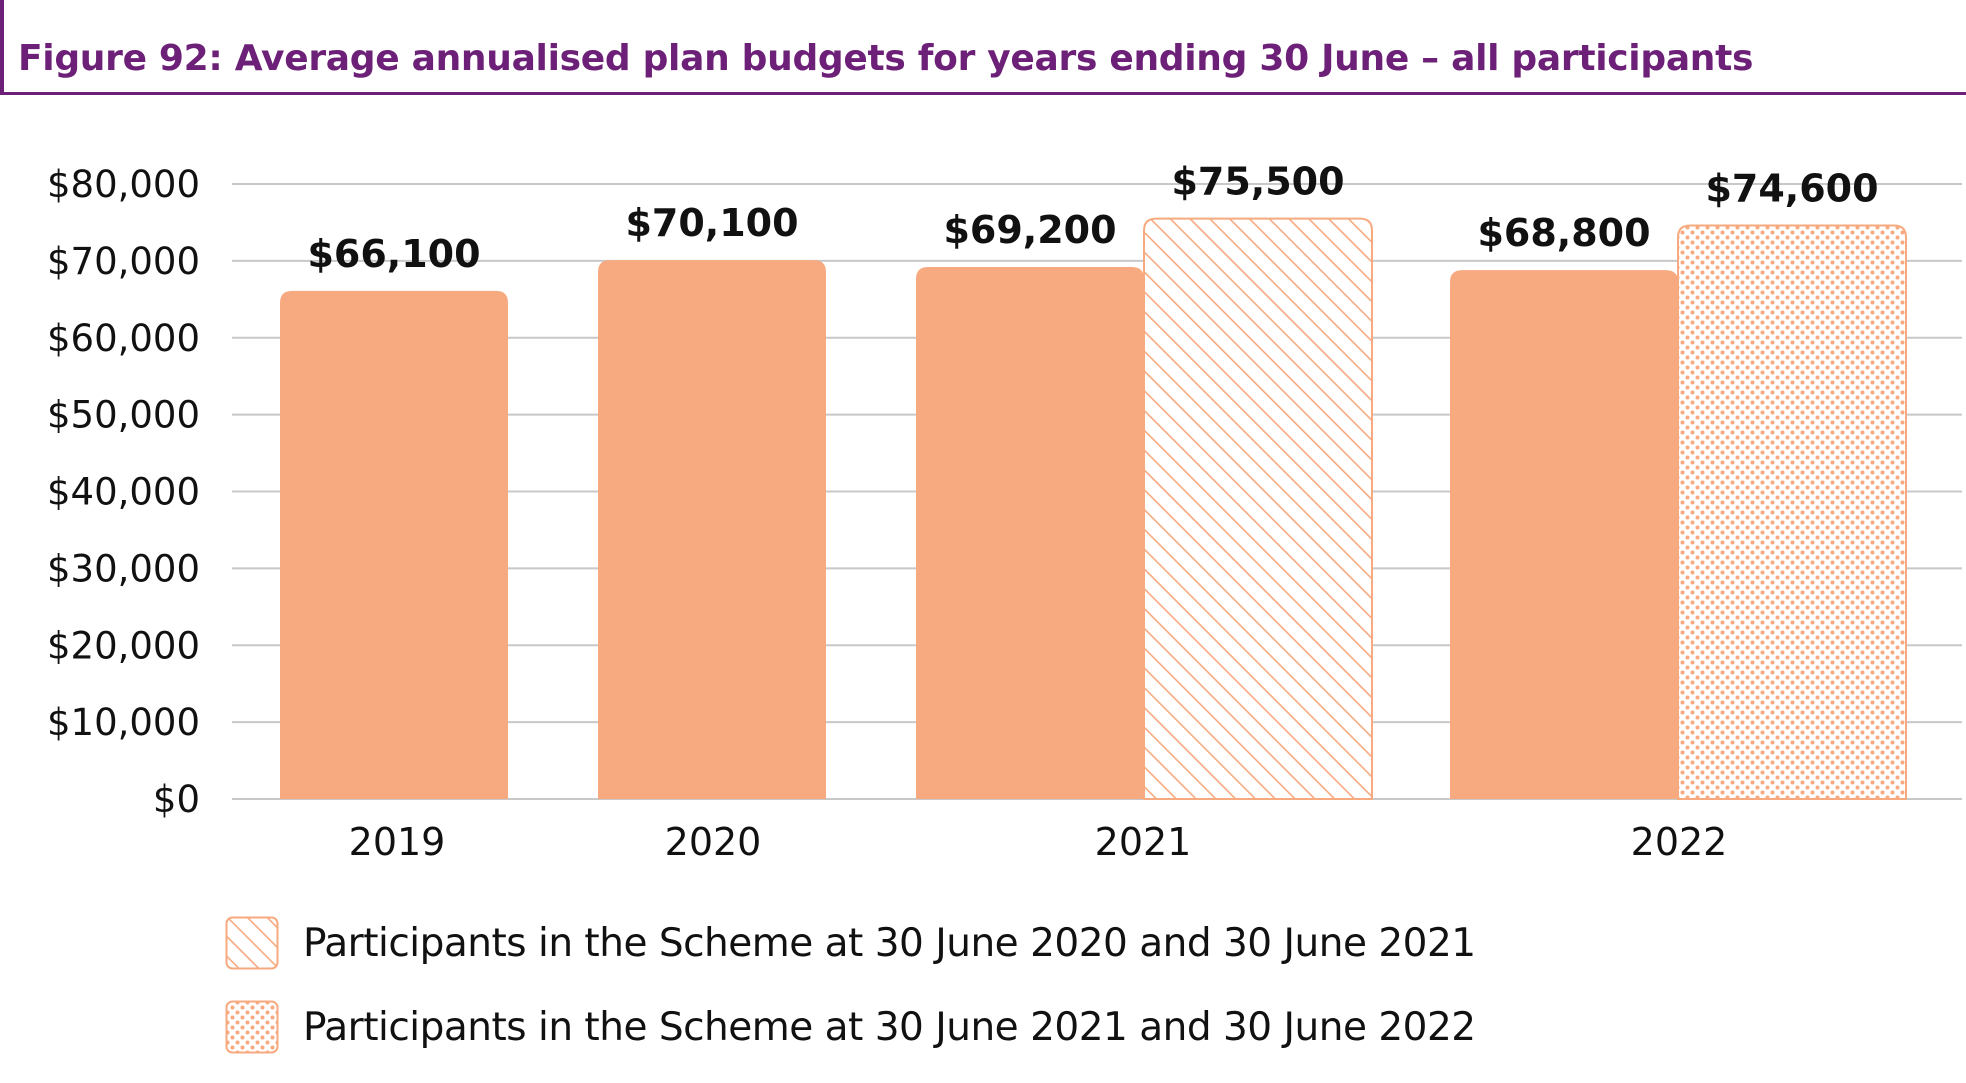 This screenshot has height=1083, width=1966. I want to click on bar-solid-2021, so click(1030, 533).